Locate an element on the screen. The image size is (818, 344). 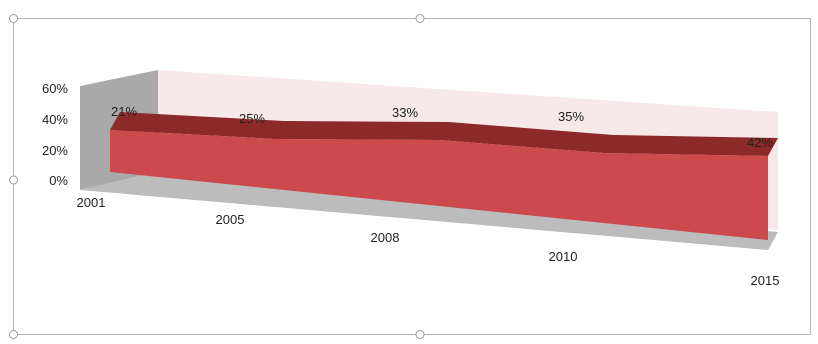
data-label: 25% is located at coordinates (252, 118).